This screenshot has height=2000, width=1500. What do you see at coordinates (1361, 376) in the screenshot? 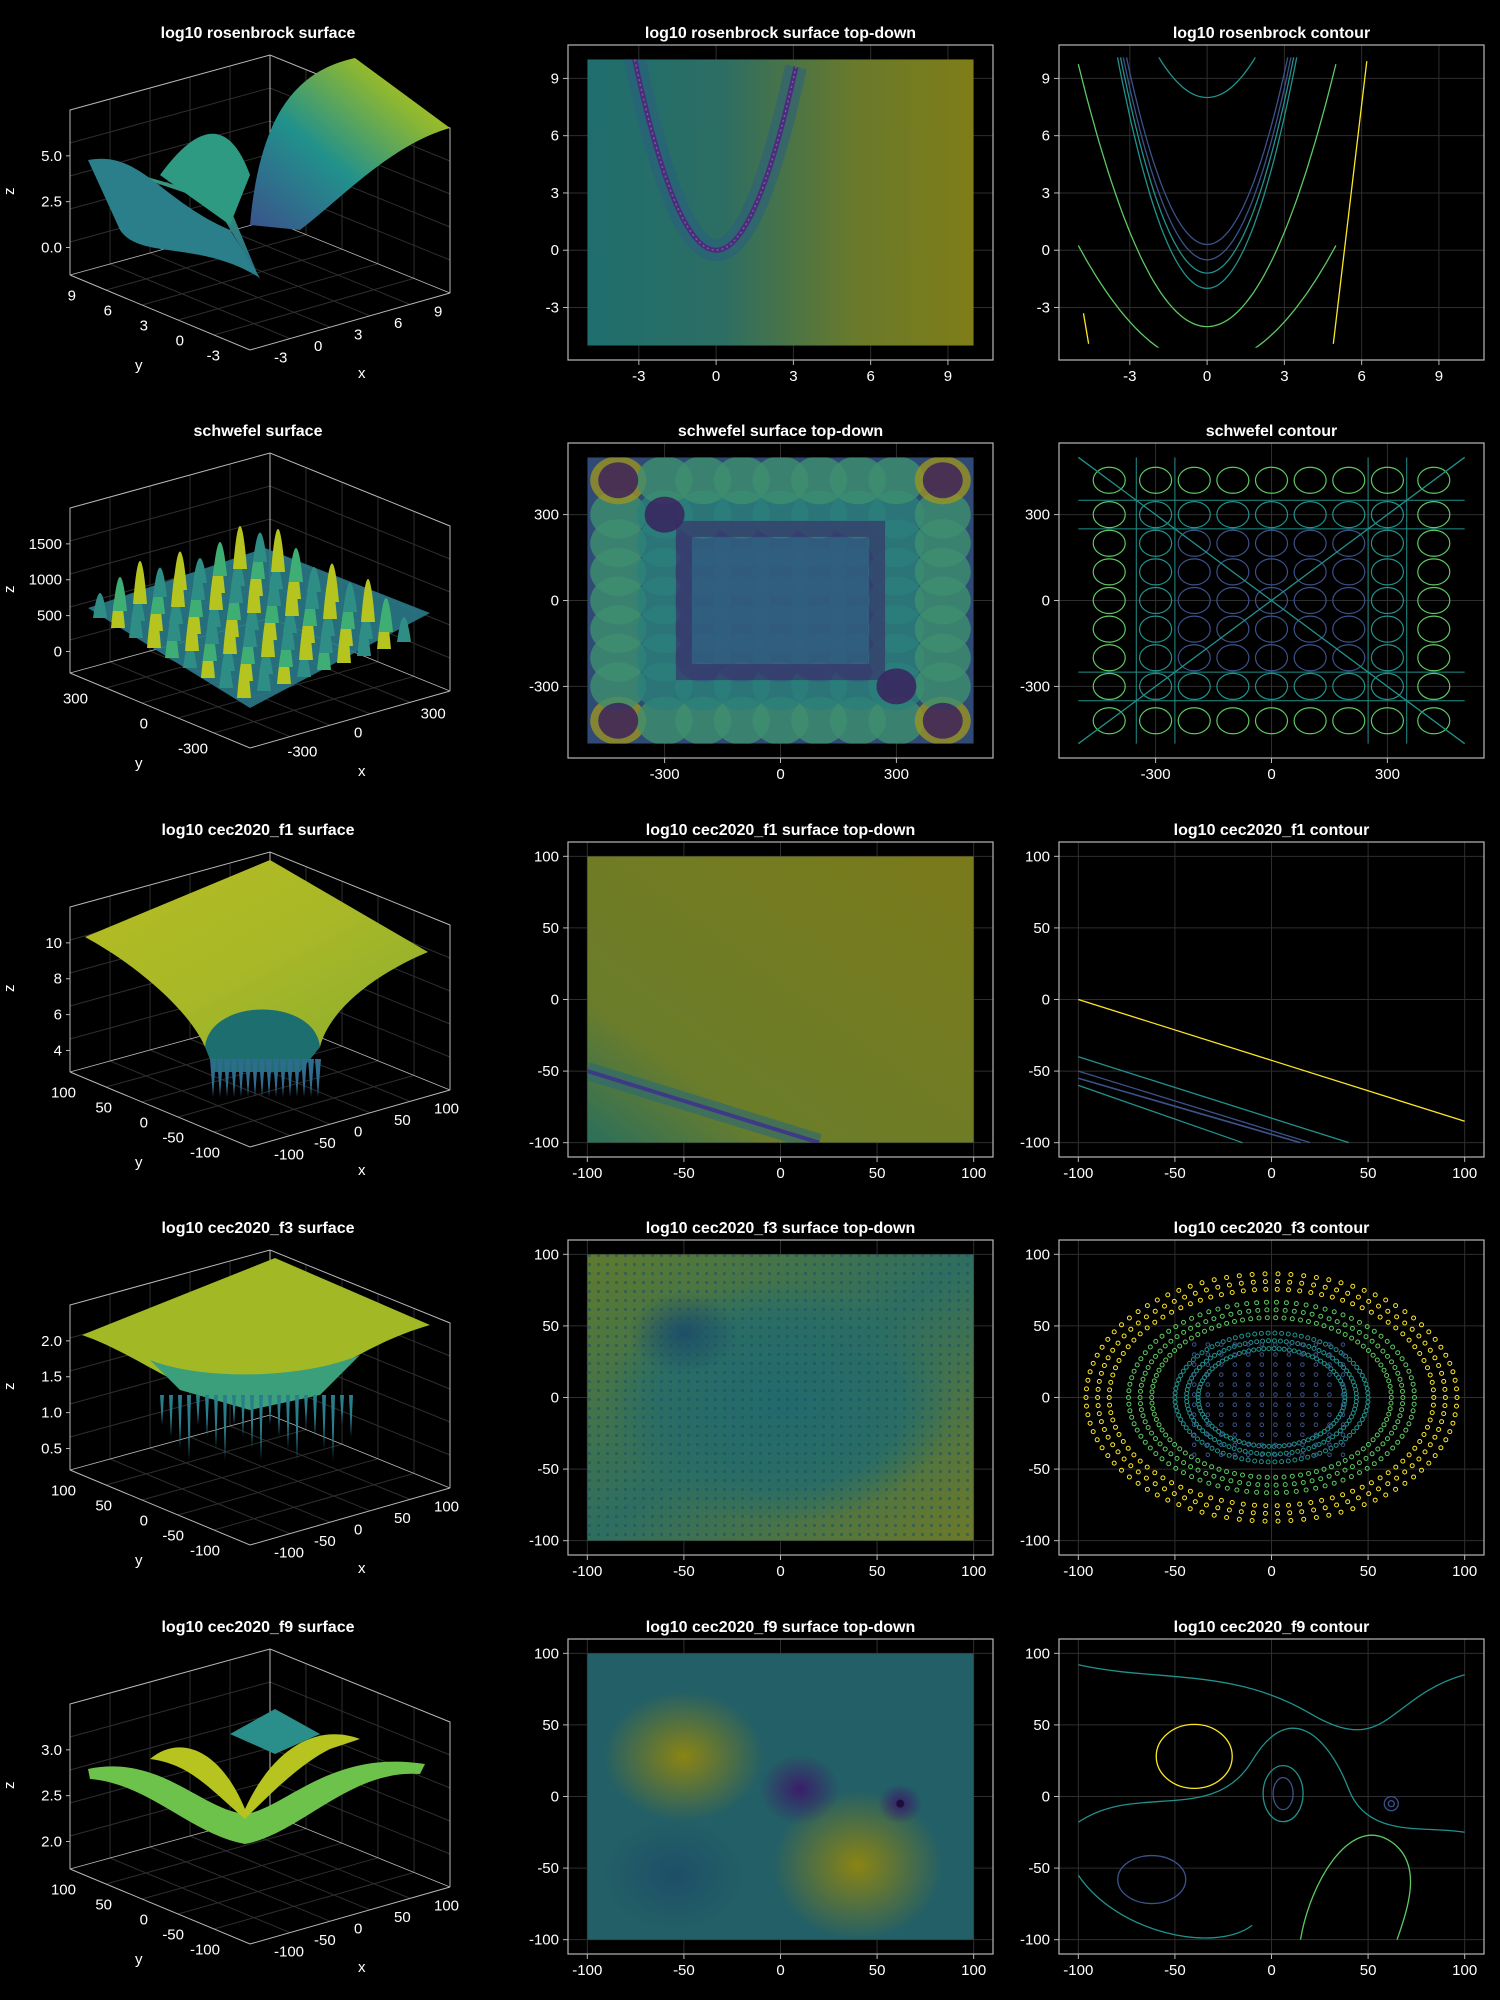
I see `x-tick-label: 6` at bounding box center [1361, 376].